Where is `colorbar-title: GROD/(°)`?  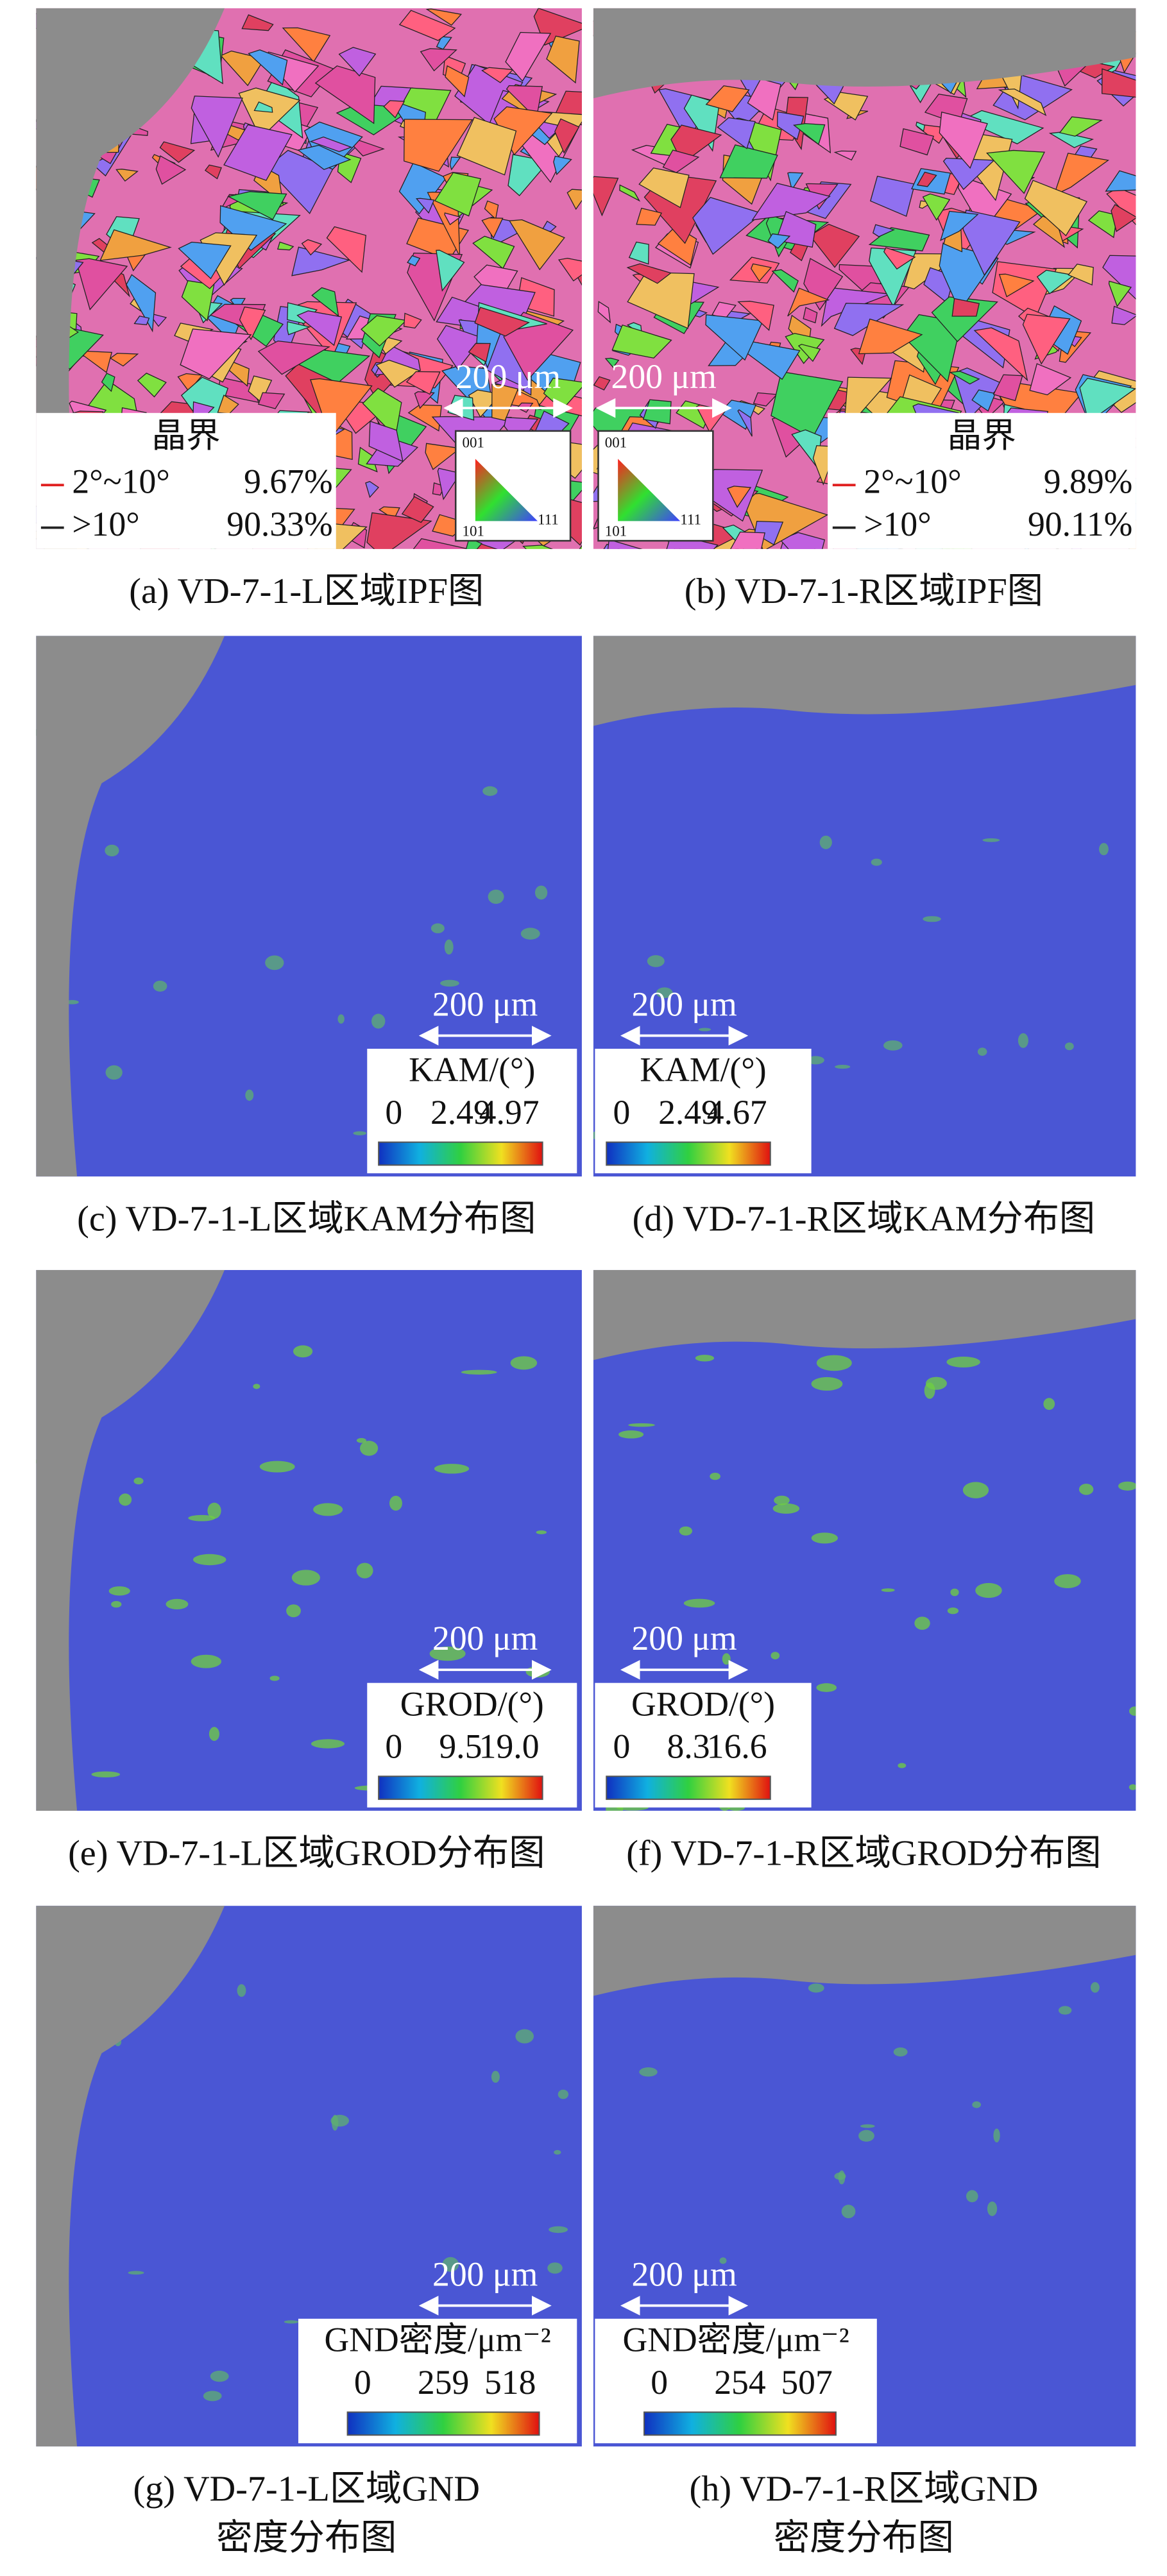
colorbar-title: GROD/(°) is located at coordinates (472, 1703).